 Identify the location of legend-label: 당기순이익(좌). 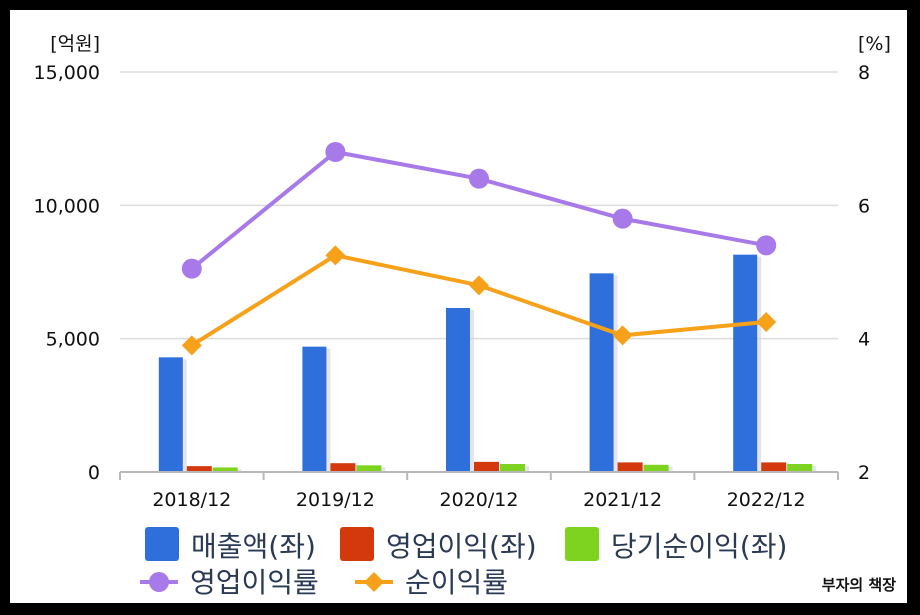
(699, 546).